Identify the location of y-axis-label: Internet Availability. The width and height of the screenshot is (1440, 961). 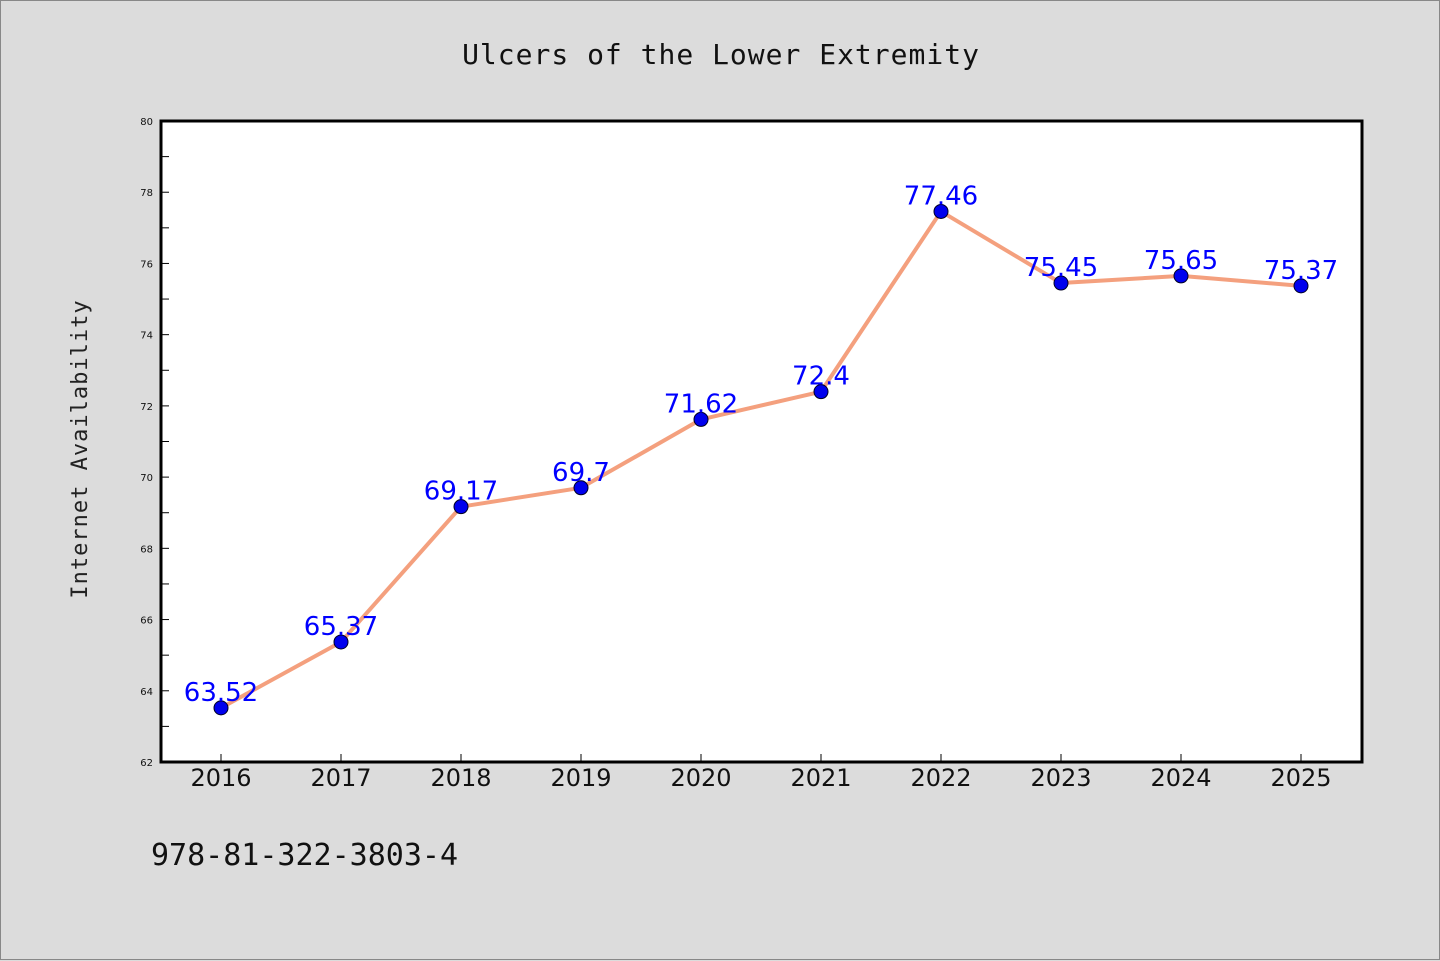
(80, 448).